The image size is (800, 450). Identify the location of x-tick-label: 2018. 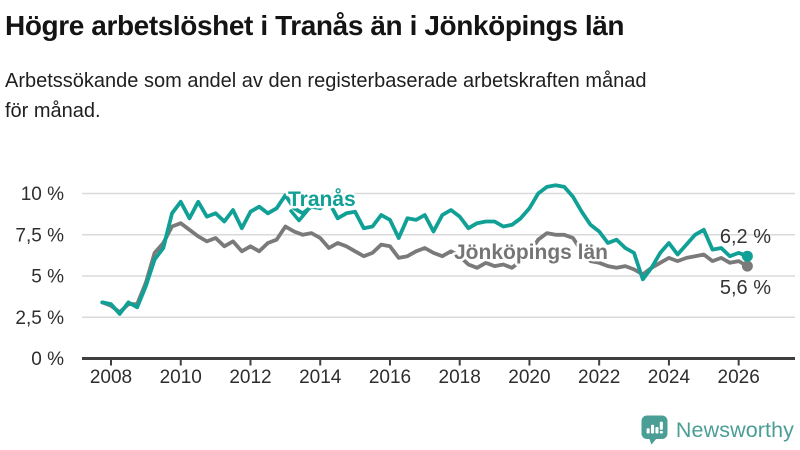
(460, 377).